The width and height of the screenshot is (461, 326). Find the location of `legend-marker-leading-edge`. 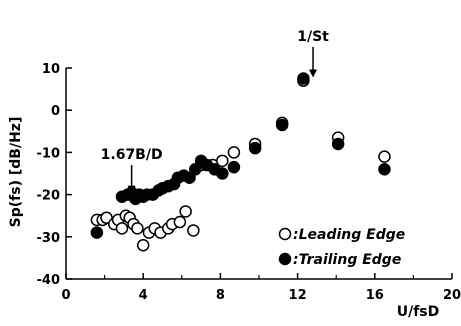

legend-marker-leading-edge is located at coordinates (285, 234).